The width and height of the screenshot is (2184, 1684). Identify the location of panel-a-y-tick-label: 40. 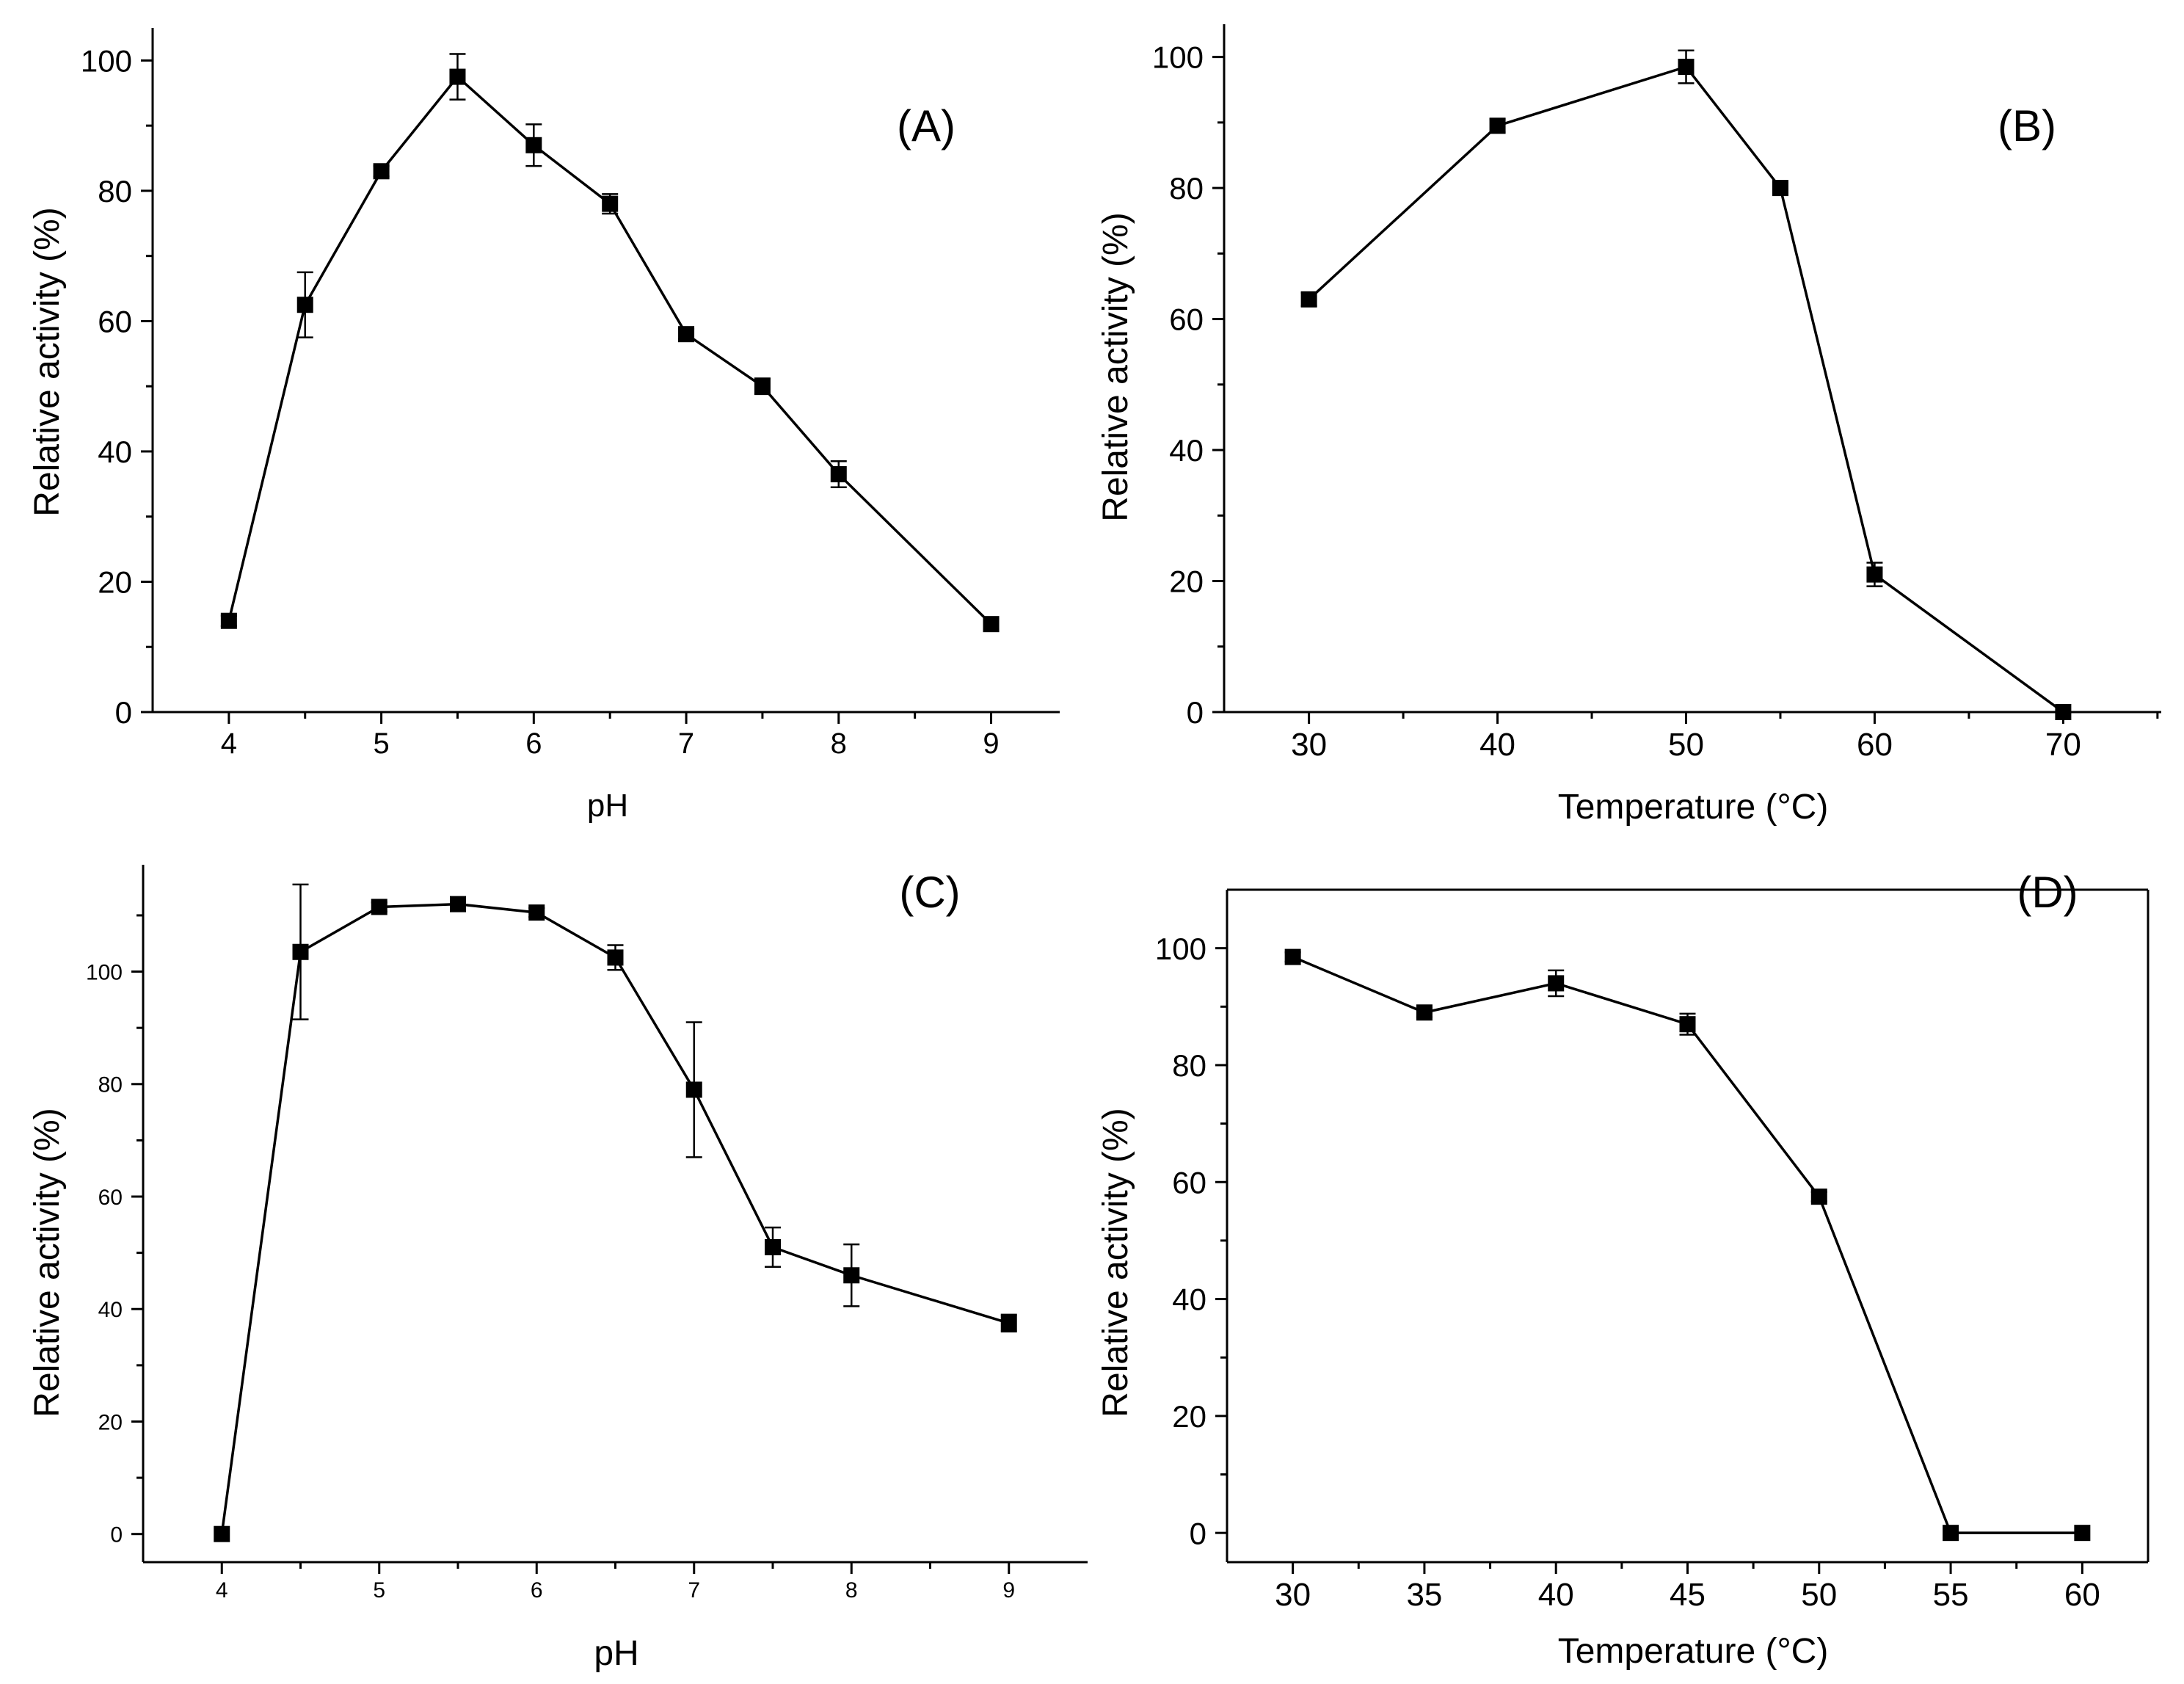
(115, 452).